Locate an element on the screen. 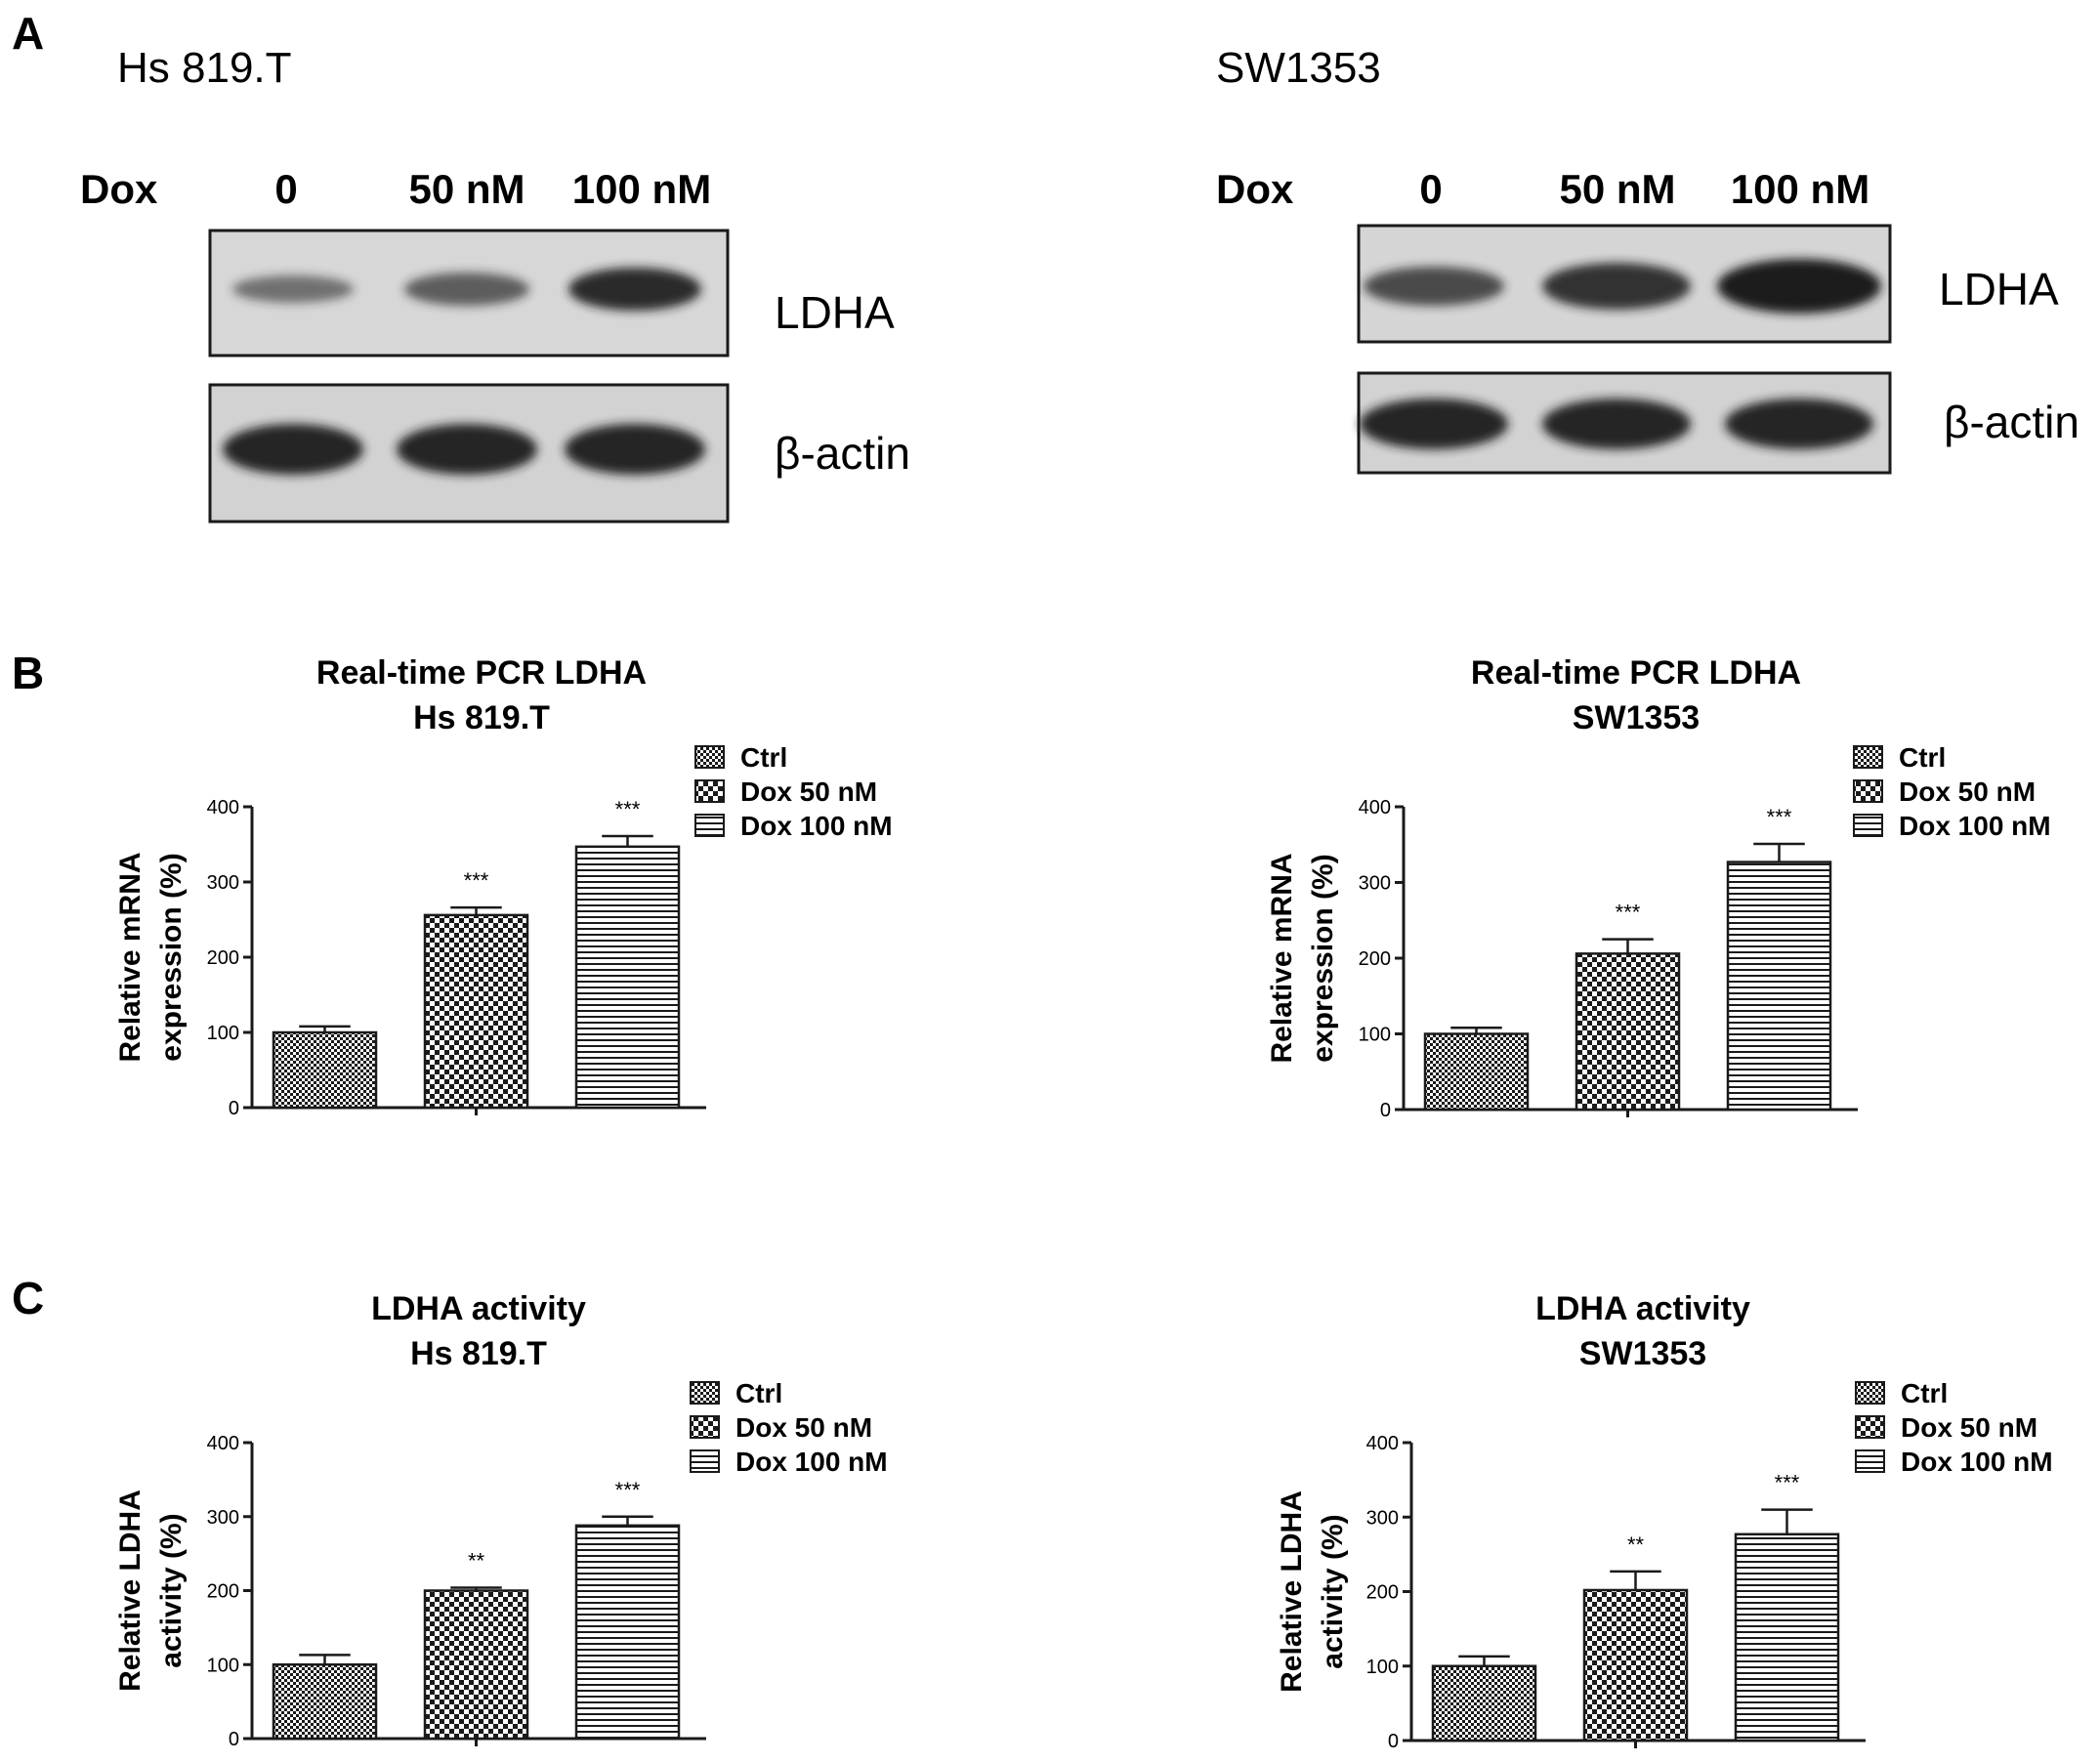  western-blot-hs819t: Hs 819.T Dox 0 50 nM 100 nM LDHA β-actin is located at coordinates (495, 284).